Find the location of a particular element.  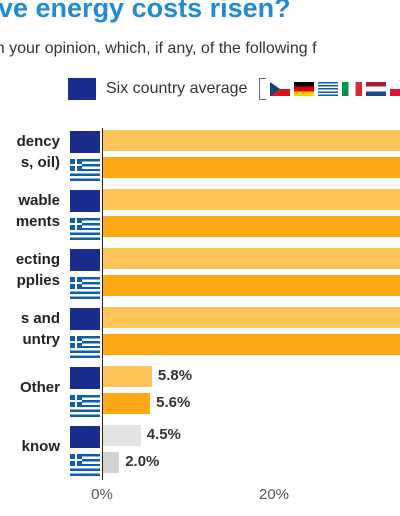

value-label: 5.8% is located at coordinates (175, 375).